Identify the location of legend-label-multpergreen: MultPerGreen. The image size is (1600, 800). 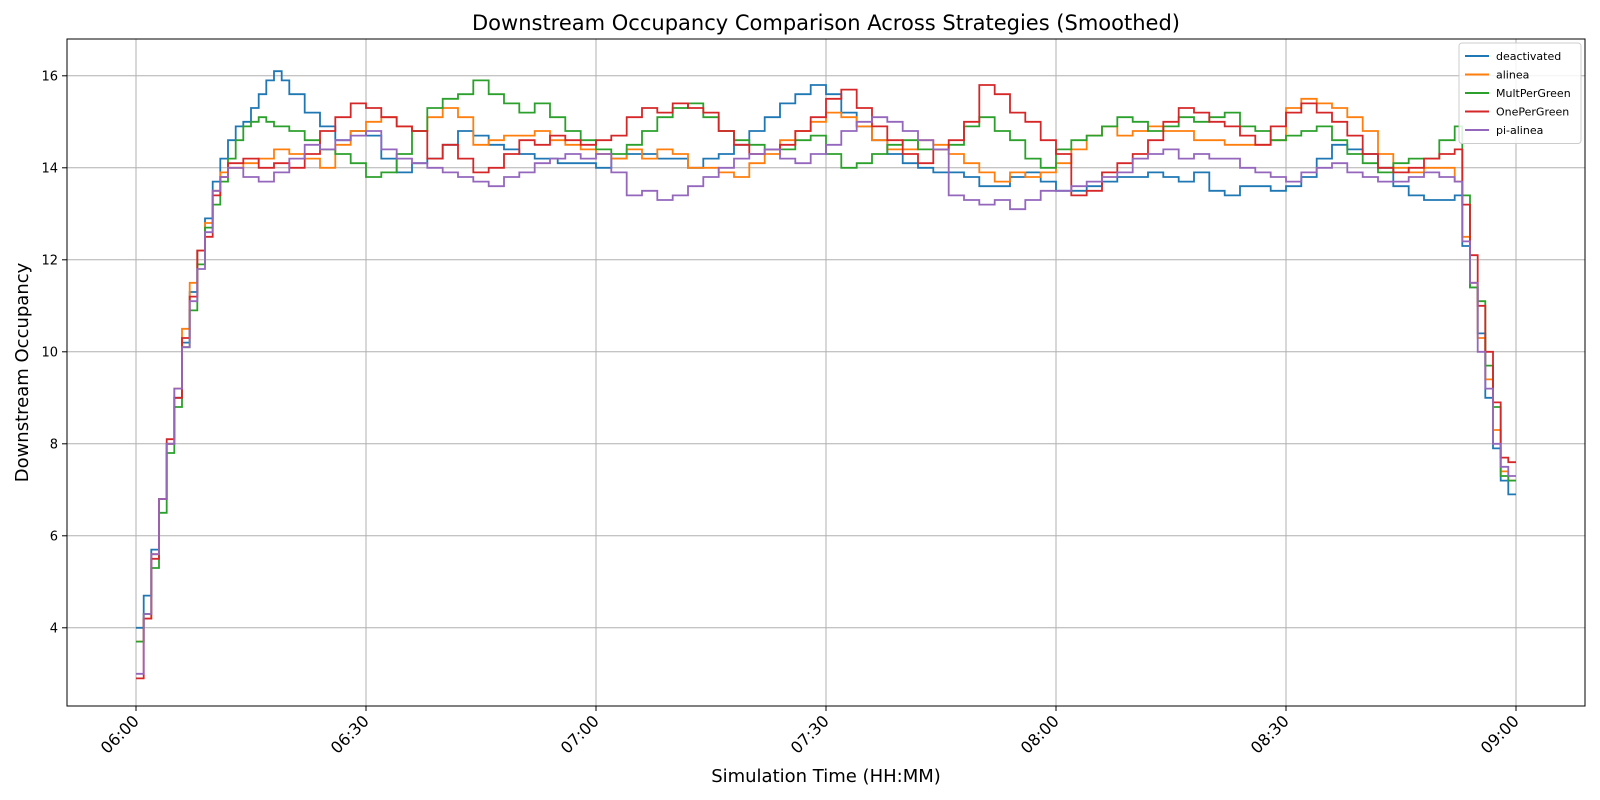
(1533, 93).